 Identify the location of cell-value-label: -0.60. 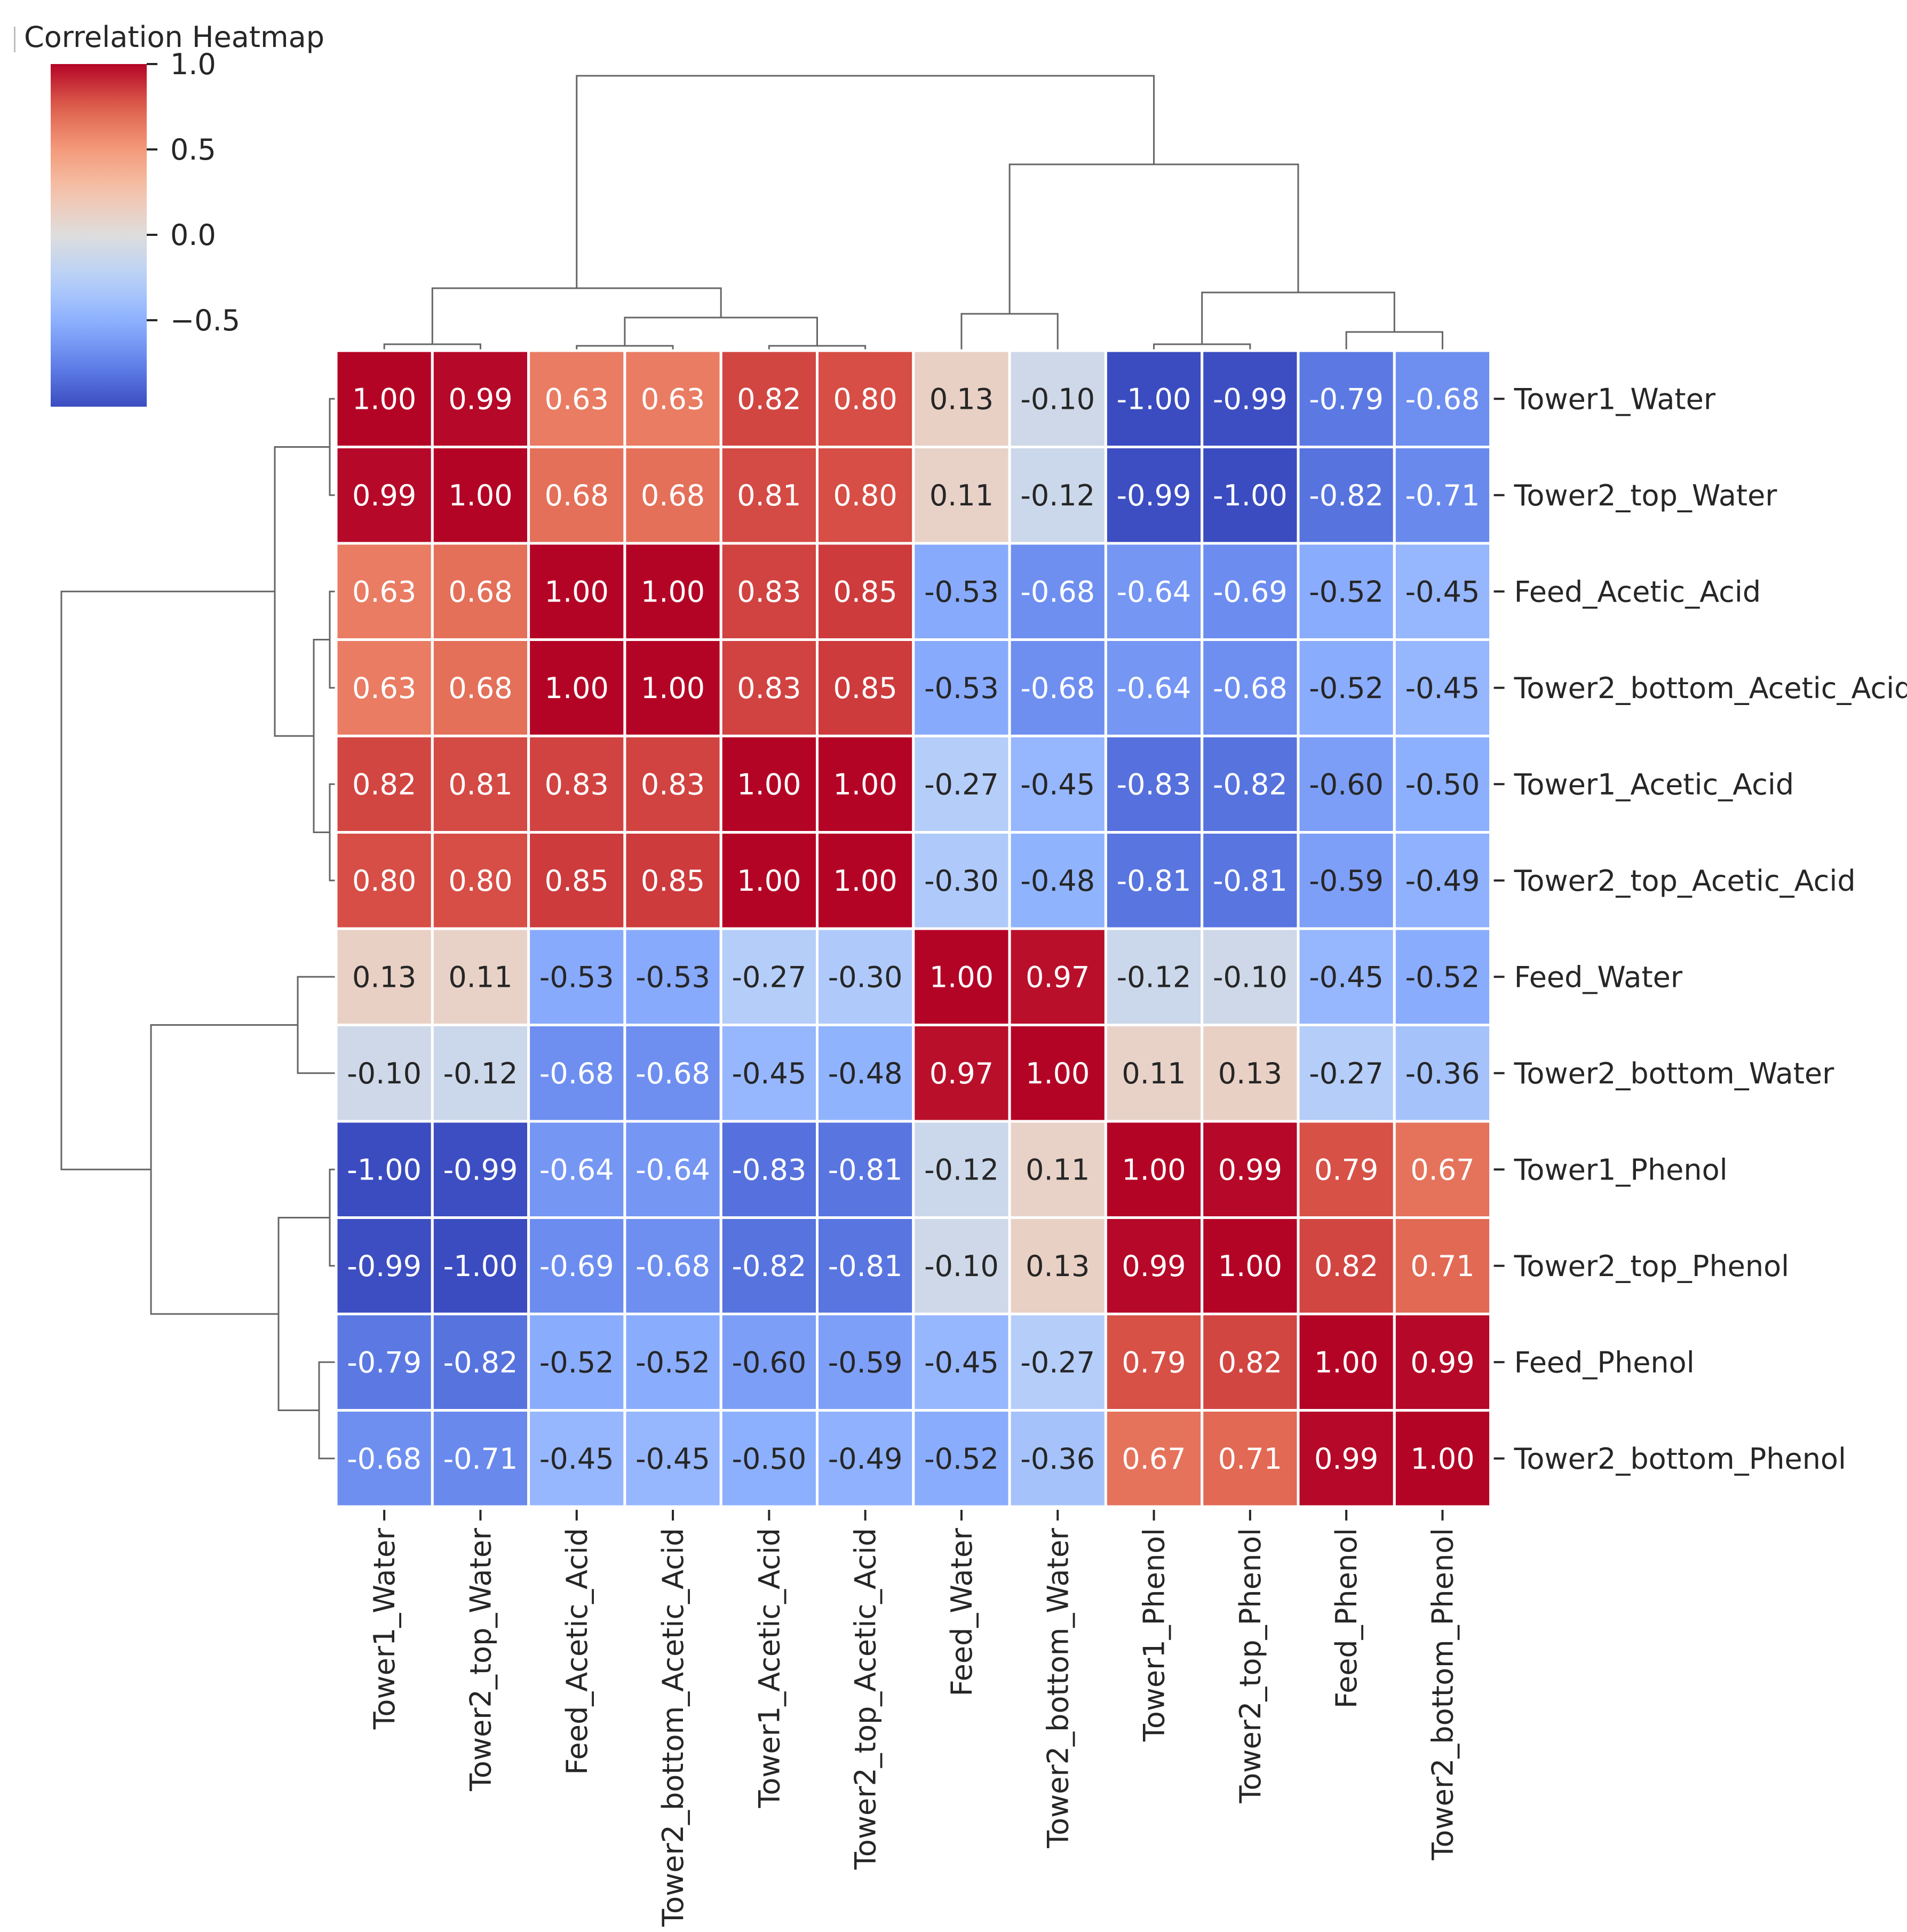
(769, 1362).